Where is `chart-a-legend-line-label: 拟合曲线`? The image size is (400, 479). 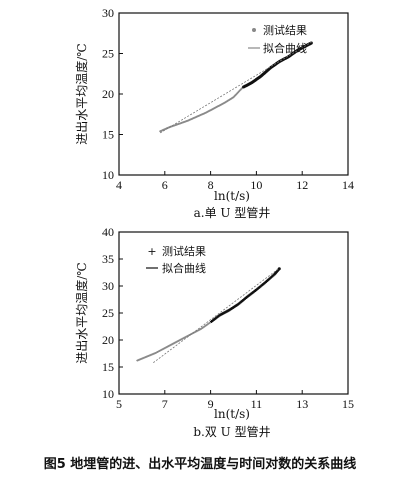 chart-a-legend-line-label: 拟合曲线 is located at coordinates (285, 48).